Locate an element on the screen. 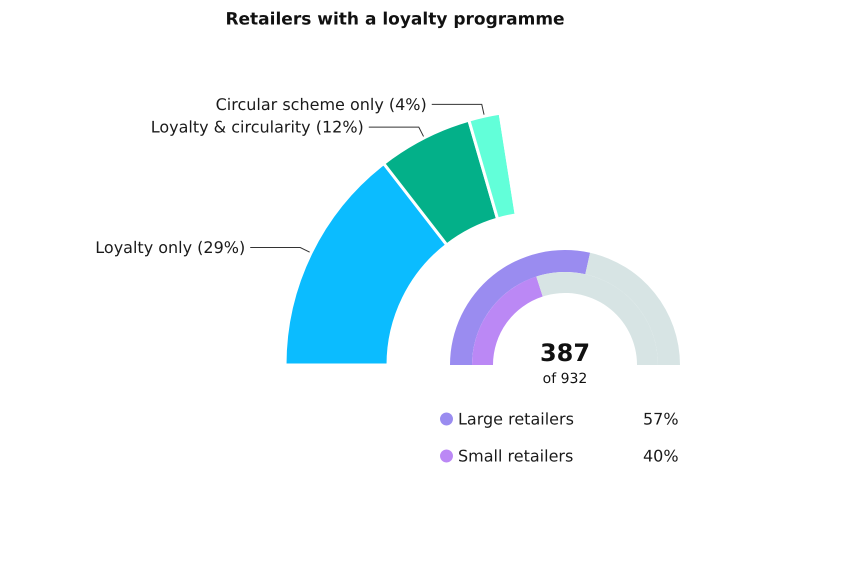 The width and height of the screenshot is (850, 565). legend-label: Large retailers is located at coordinates (516, 419).